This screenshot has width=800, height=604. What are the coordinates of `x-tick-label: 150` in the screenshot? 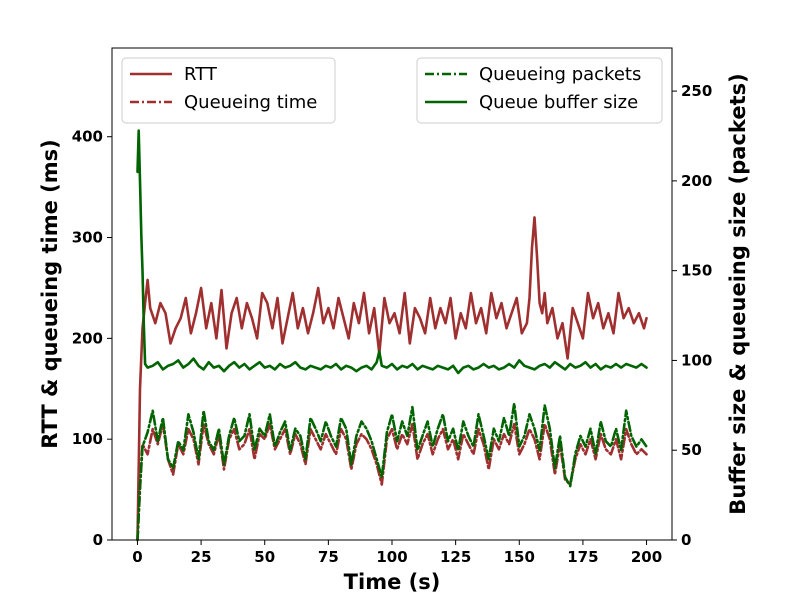 It's located at (519, 557).